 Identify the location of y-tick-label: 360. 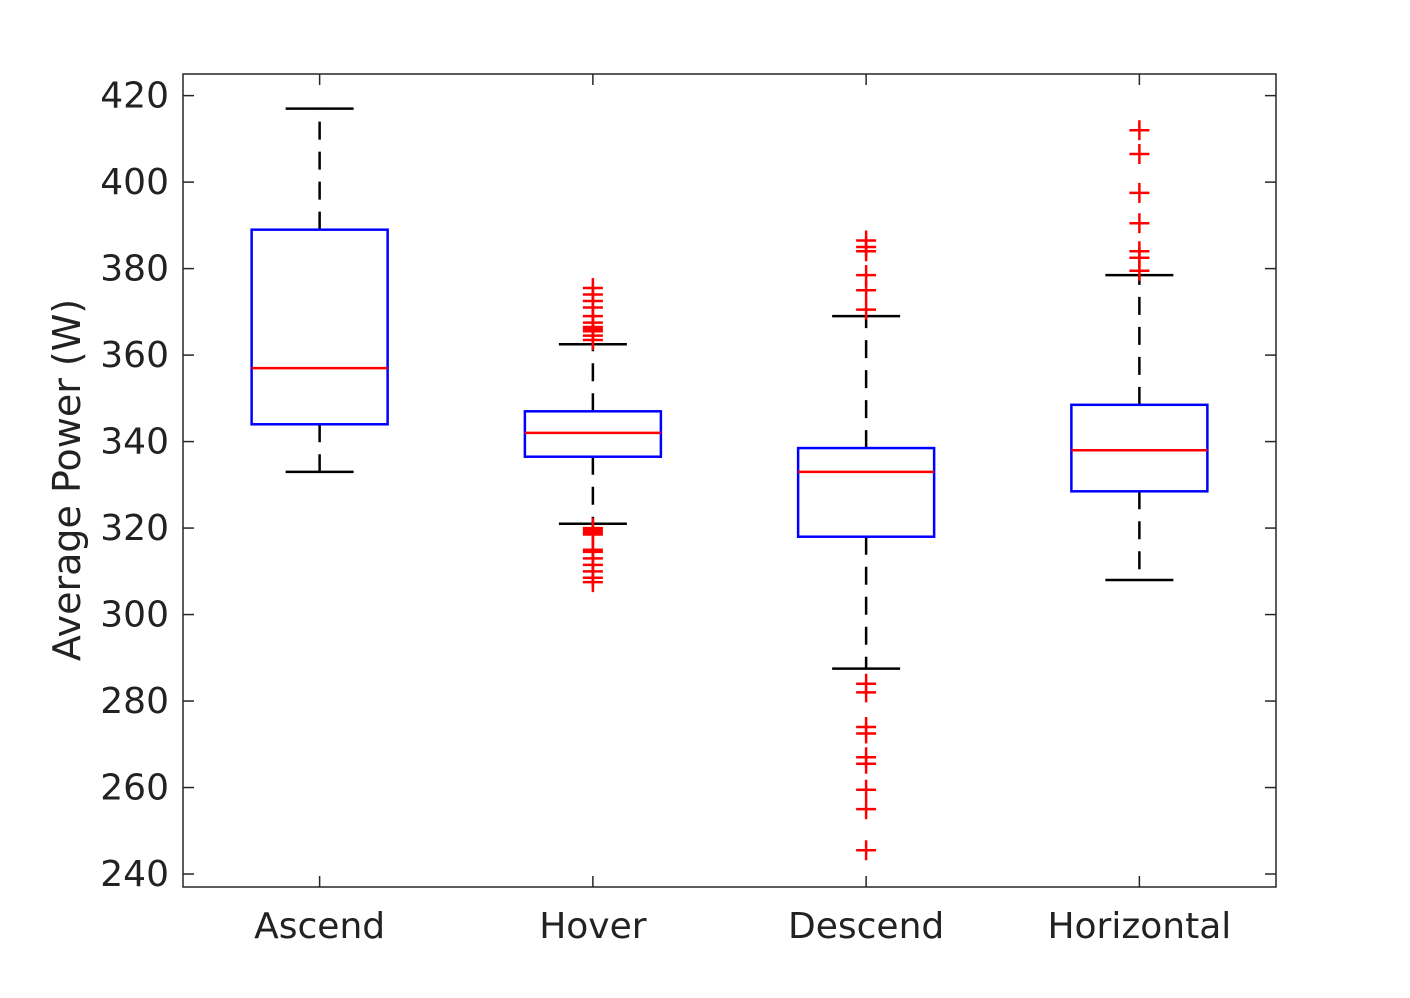
(134, 355).